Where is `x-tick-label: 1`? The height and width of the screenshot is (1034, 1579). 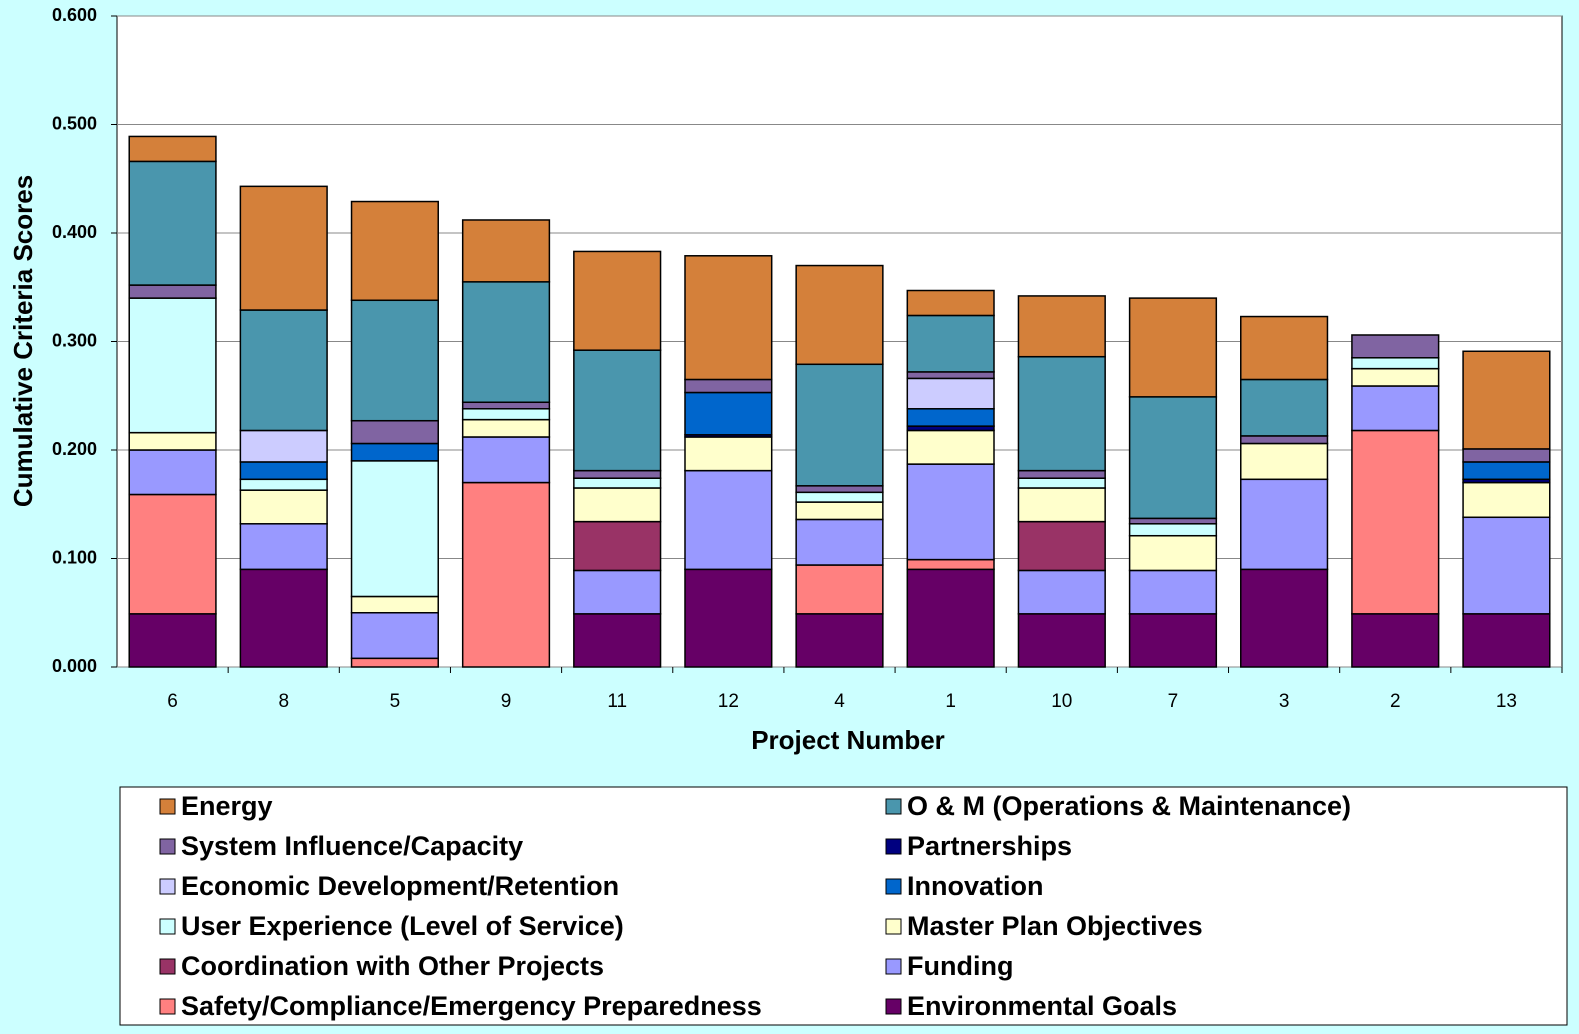
x-tick-label: 1 is located at coordinates (950, 701).